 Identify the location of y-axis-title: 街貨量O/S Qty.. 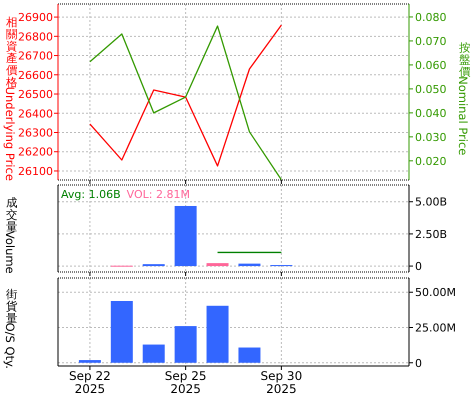
(10, 328).